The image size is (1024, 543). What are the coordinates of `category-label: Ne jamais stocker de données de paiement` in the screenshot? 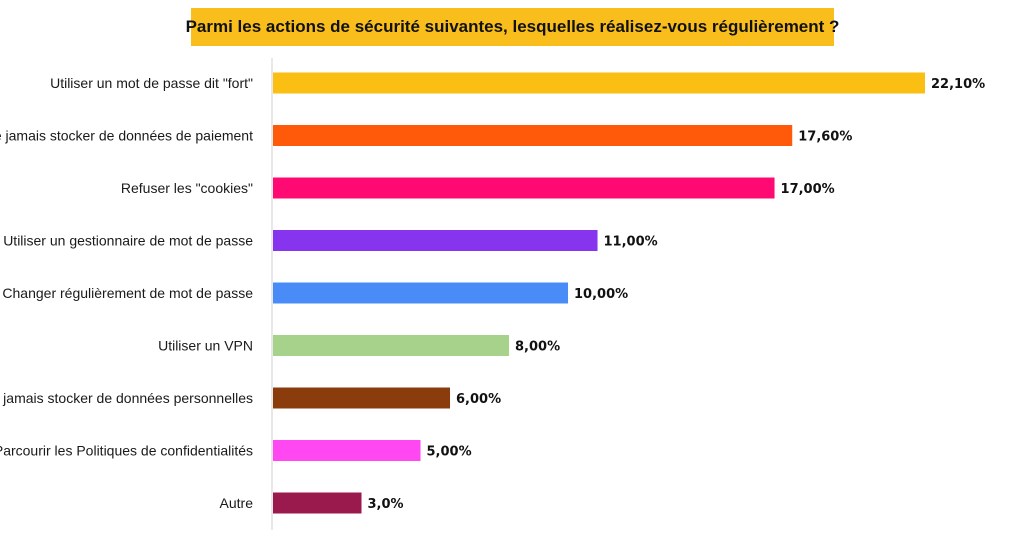 It's located at (126, 136).